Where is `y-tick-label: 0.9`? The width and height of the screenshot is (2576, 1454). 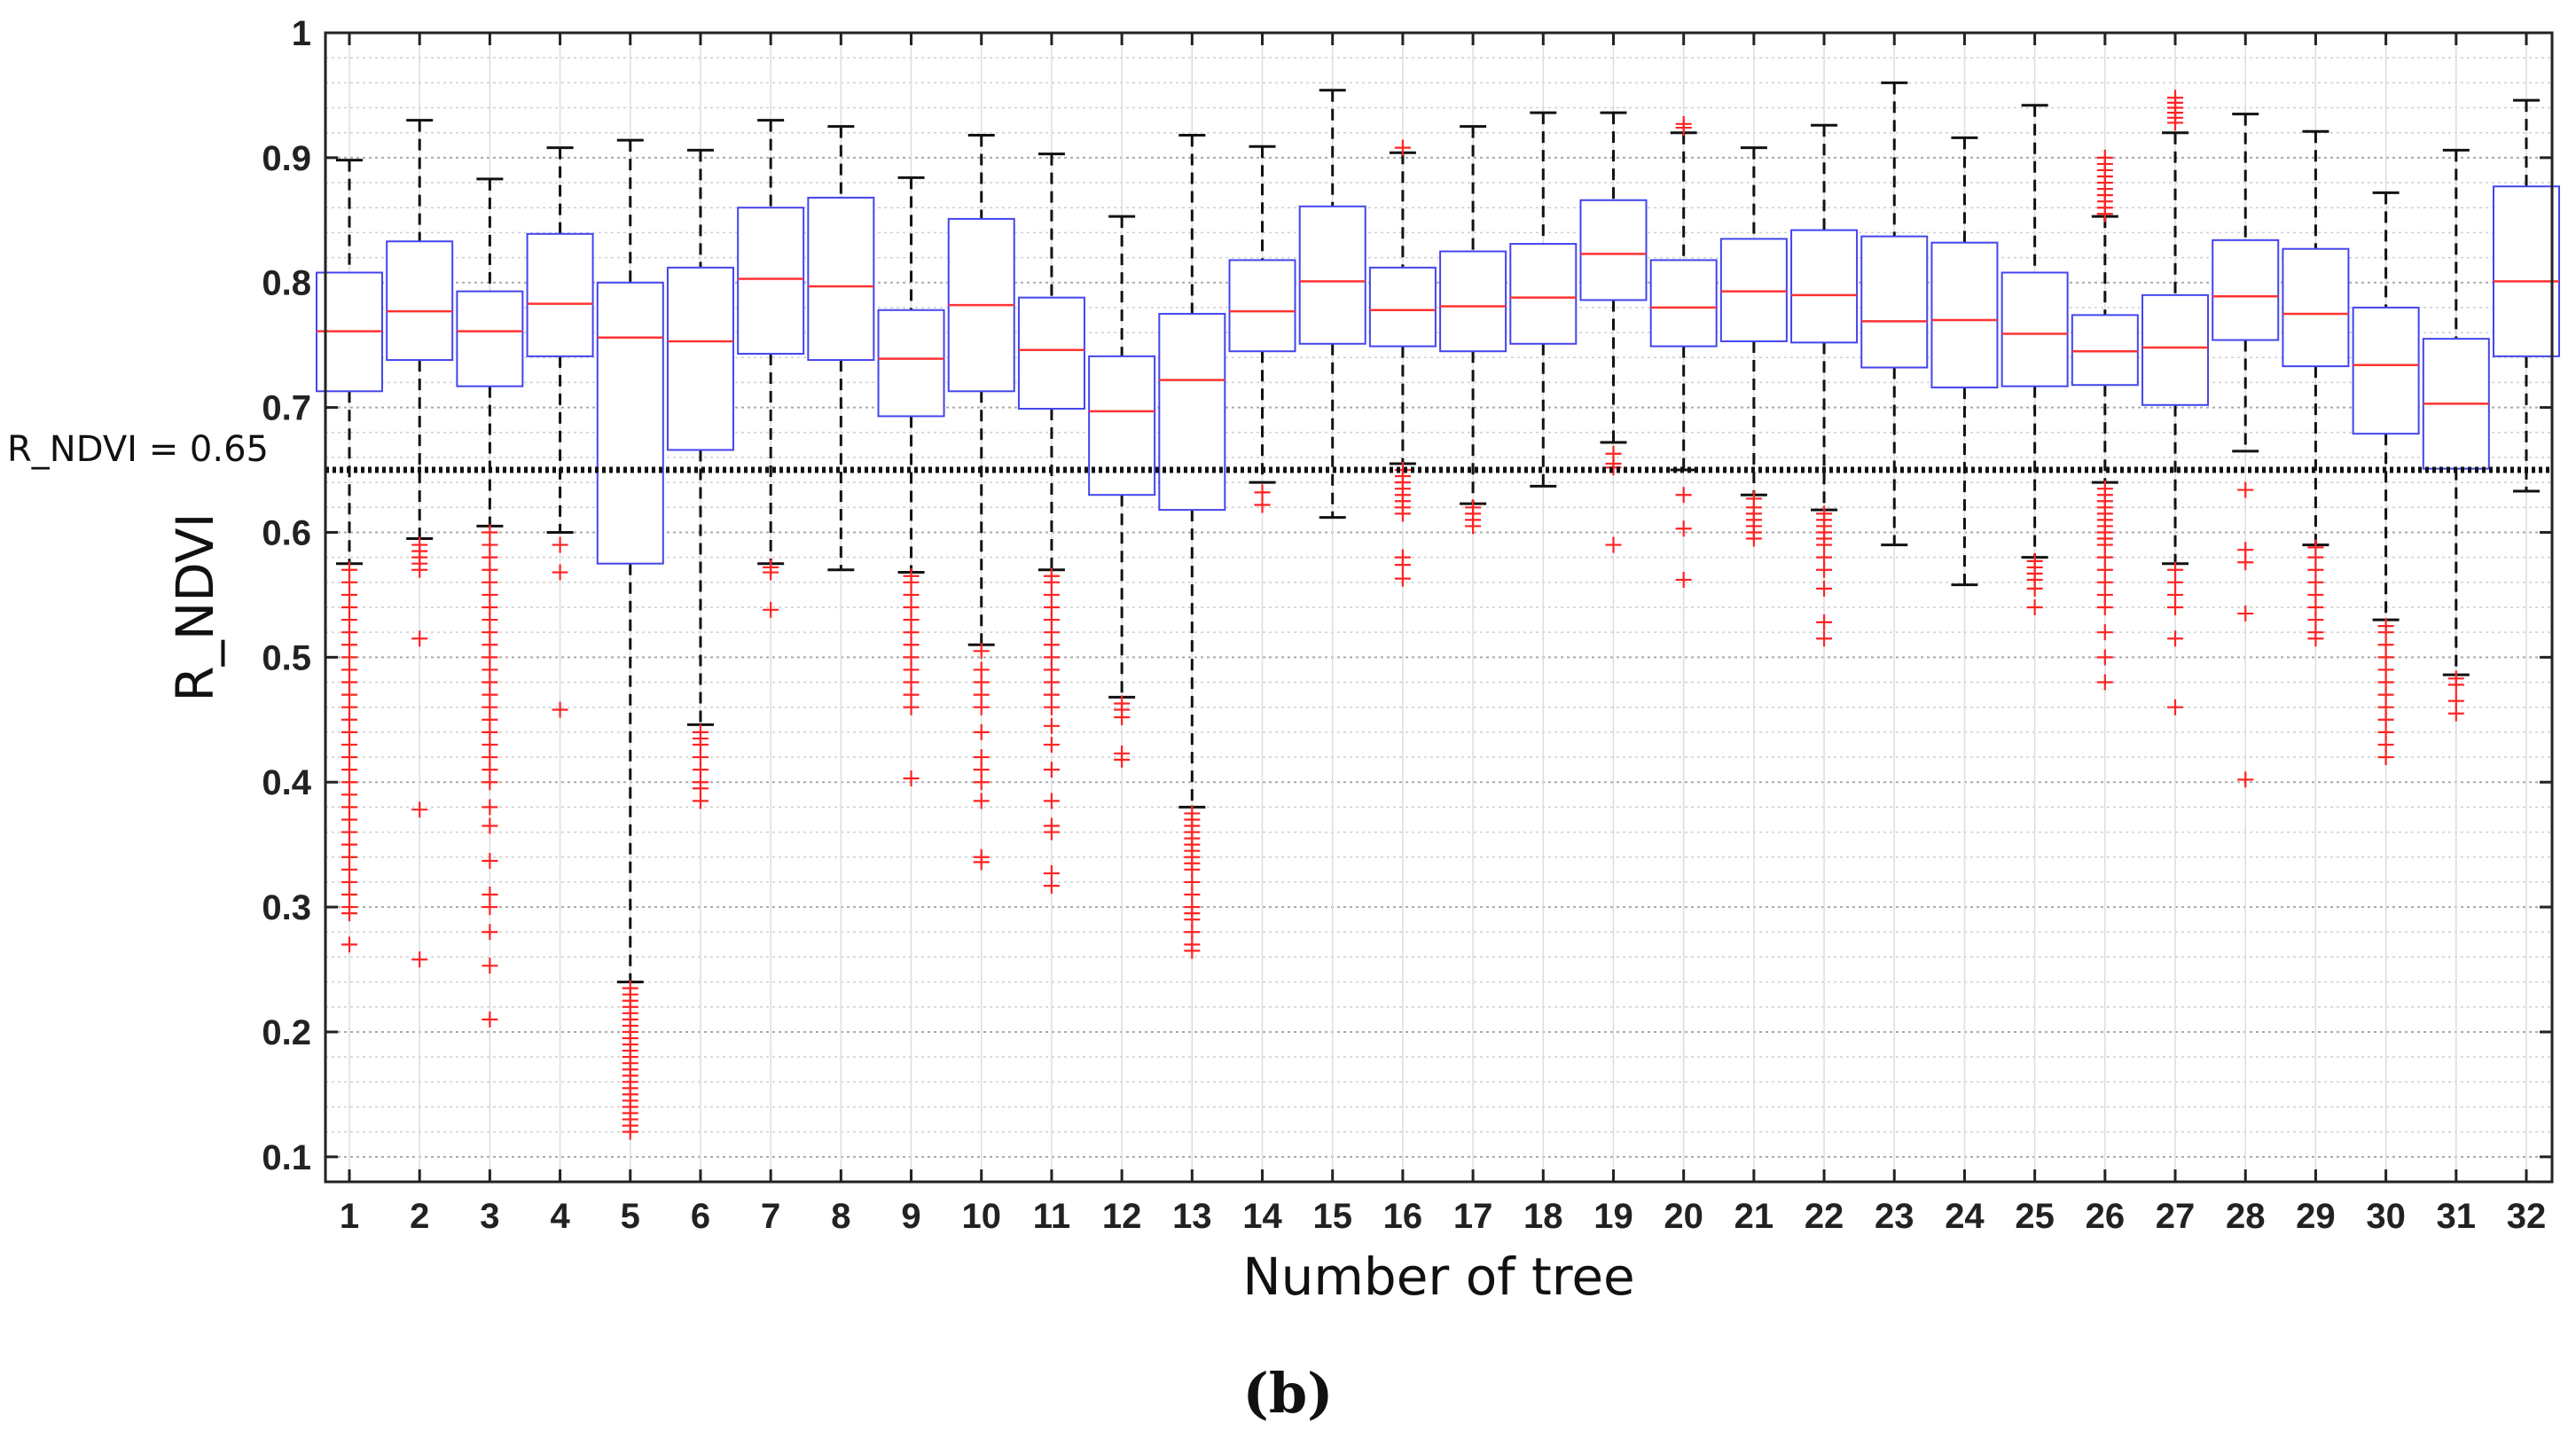 y-tick-label: 0.9 is located at coordinates (286, 159).